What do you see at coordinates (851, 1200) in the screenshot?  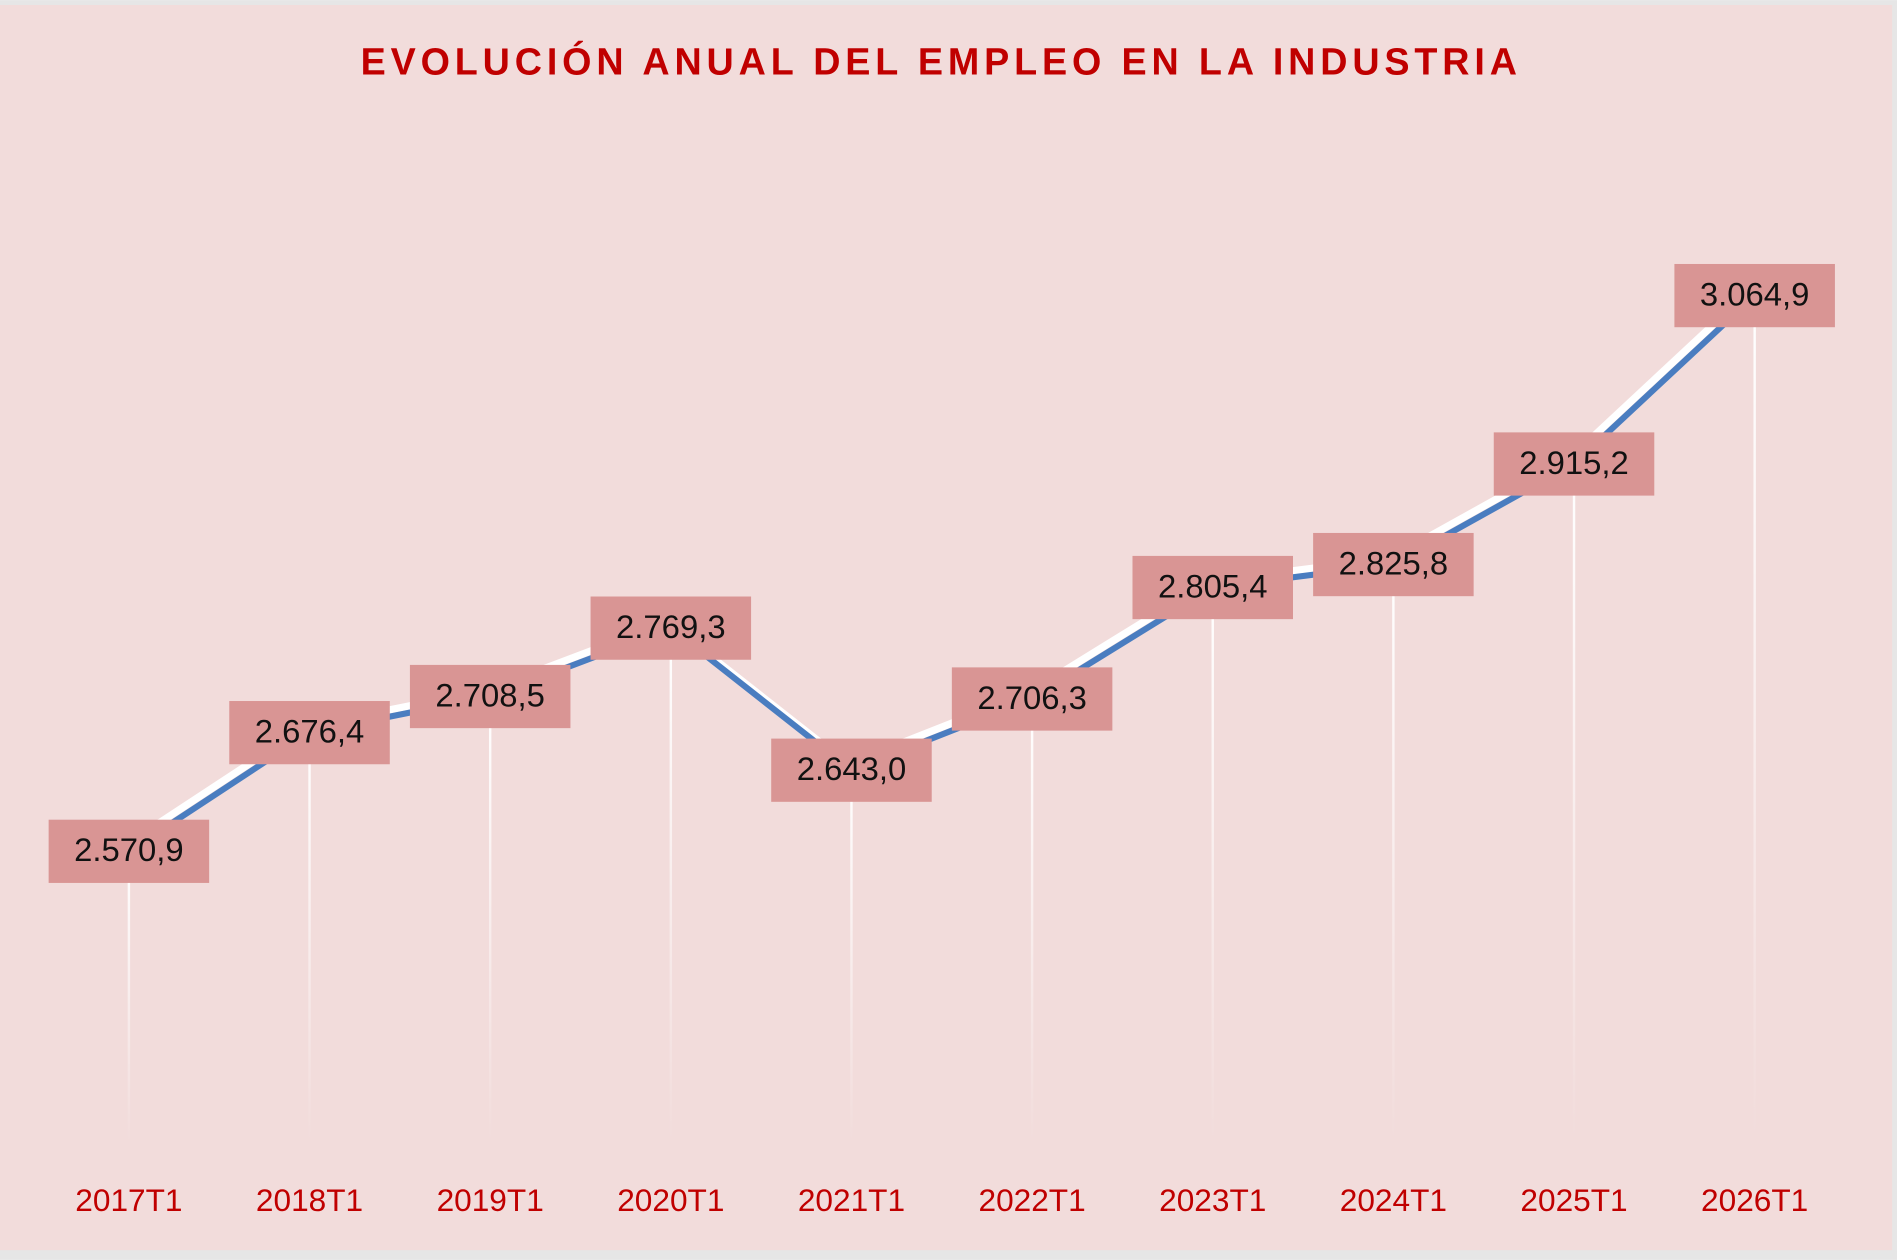 I see `x-tick-label: 2021T1` at bounding box center [851, 1200].